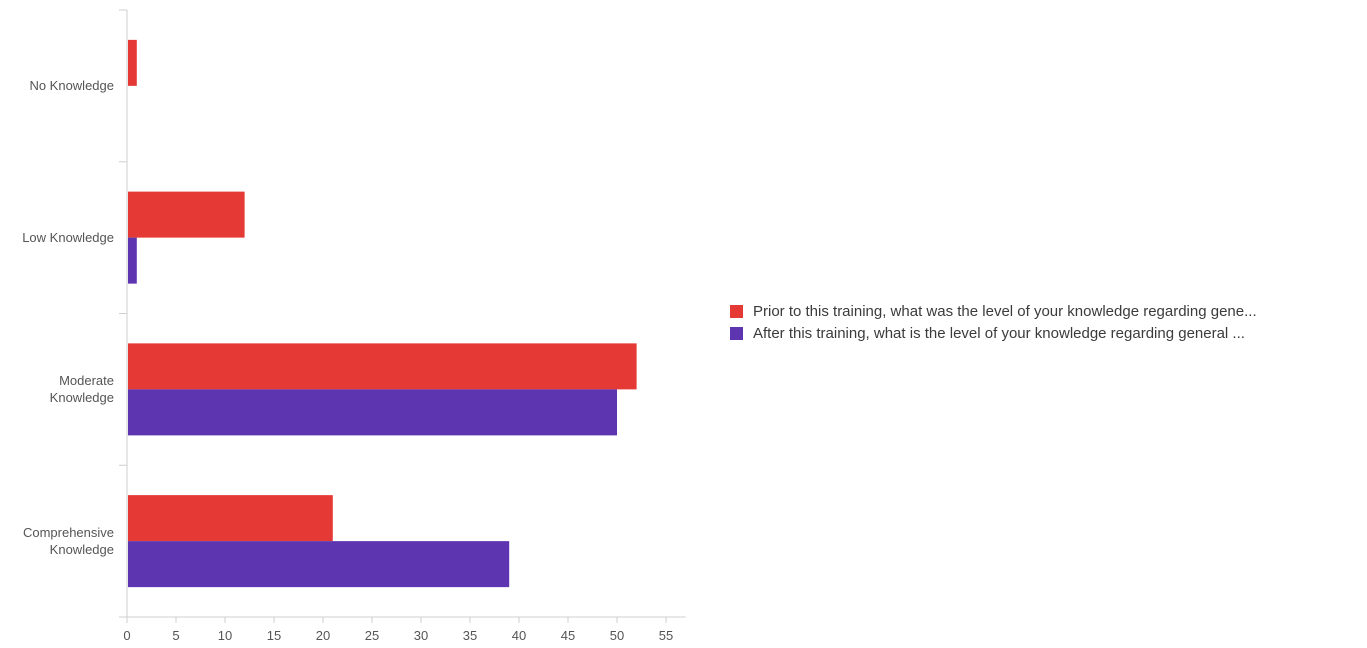 The height and width of the screenshot is (648, 1367). Describe the element at coordinates (568, 635) in the screenshot. I see `x-tick-label: 45` at that location.